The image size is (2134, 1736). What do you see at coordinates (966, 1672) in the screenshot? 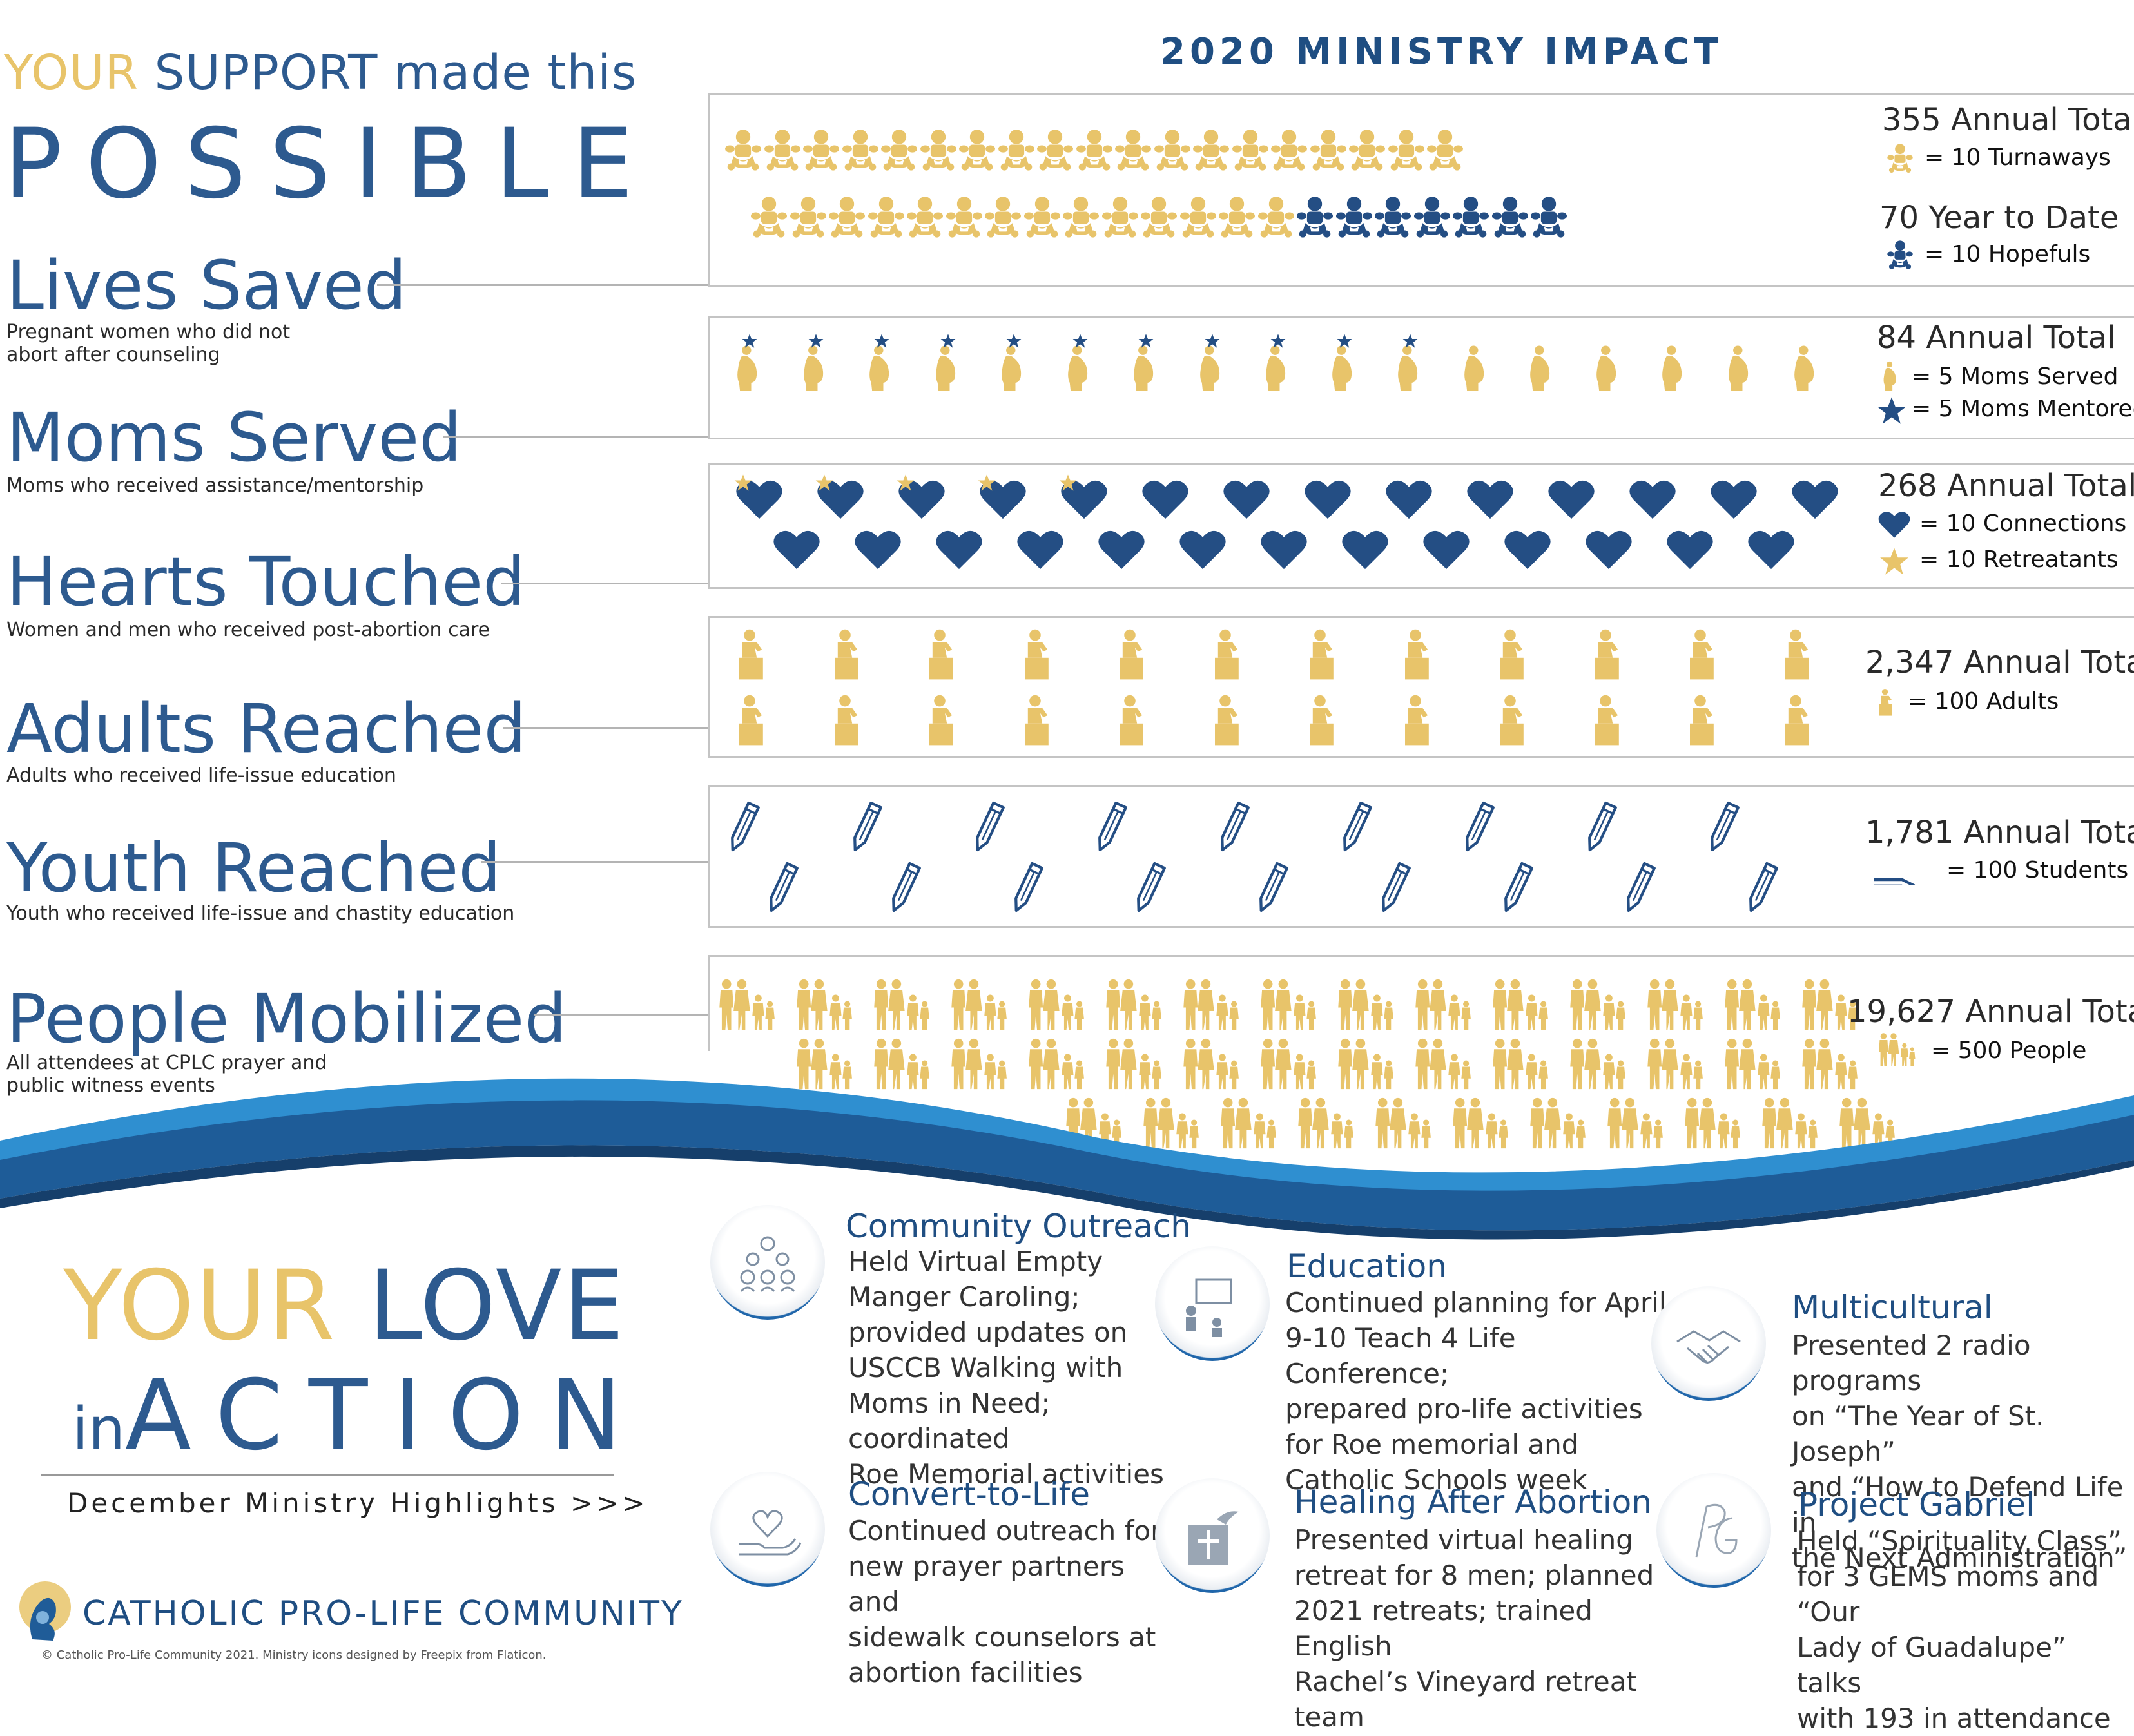
I see `body-line: abortion facilities` at bounding box center [966, 1672].